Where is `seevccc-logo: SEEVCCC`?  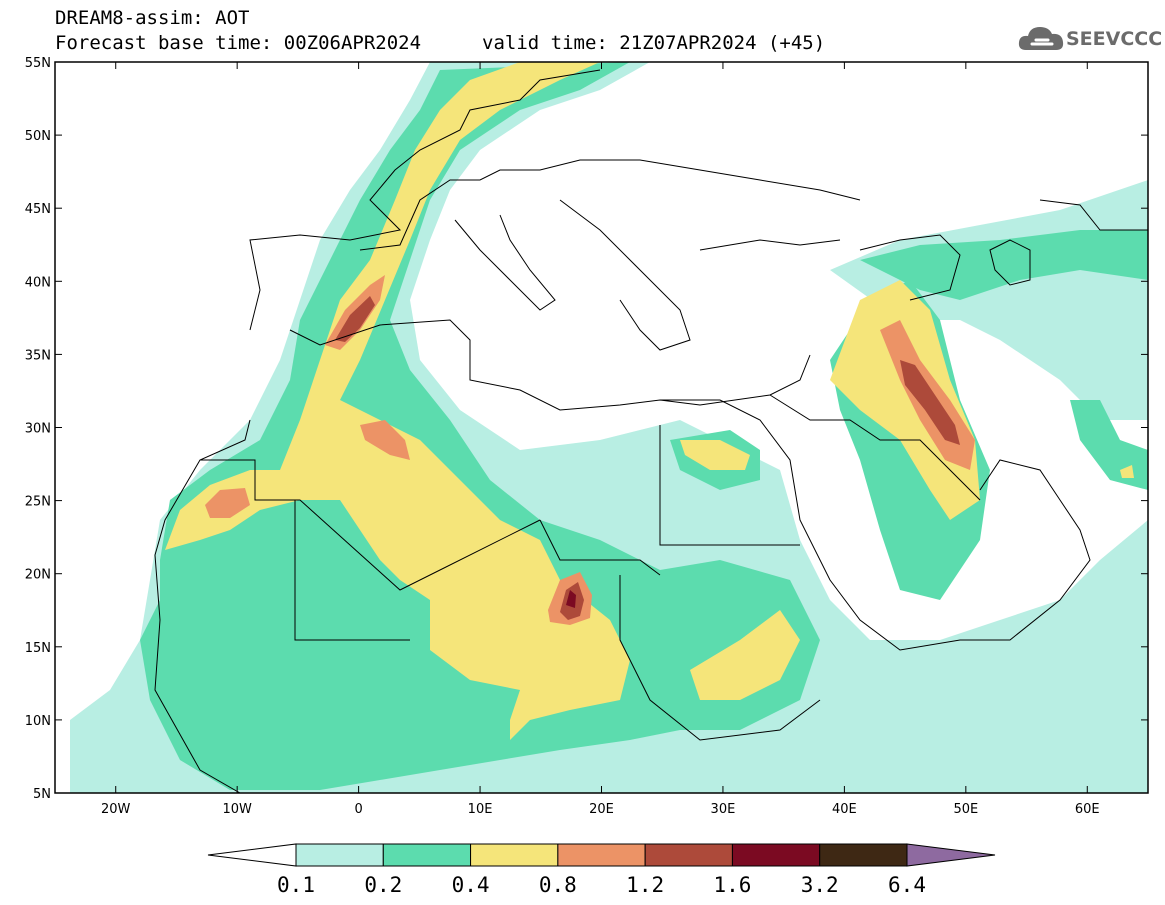
seevccc-logo: SEEVCCC is located at coordinates (1090, 39).